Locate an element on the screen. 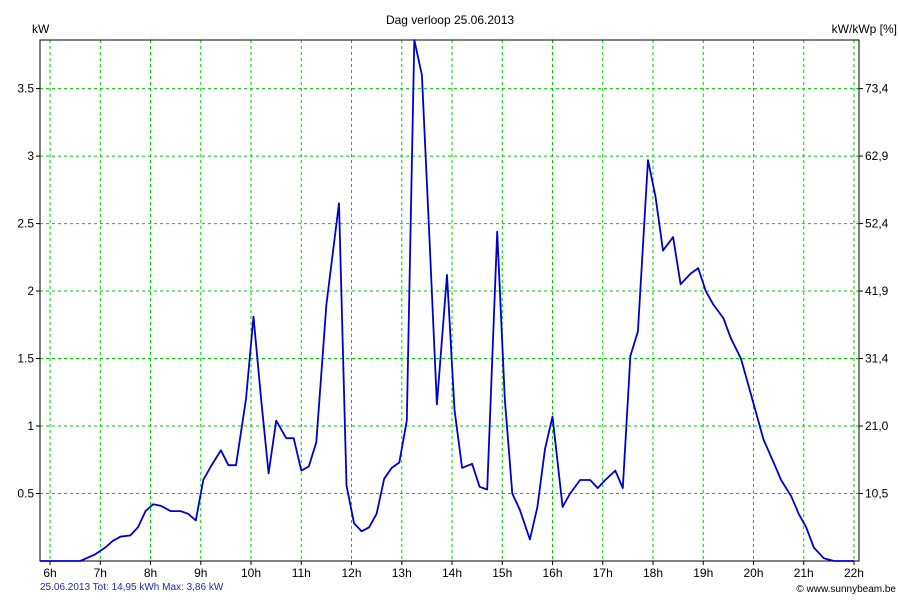 This screenshot has width=900, height=600. footer-credit: © www.sunnybeam.be is located at coordinates (846, 589).